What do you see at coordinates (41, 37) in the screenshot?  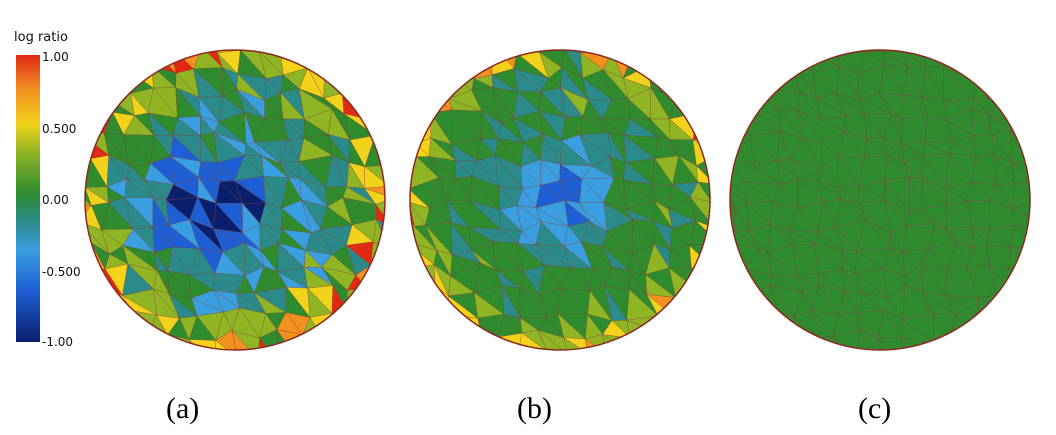 I see `legend-title: log ratio` at bounding box center [41, 37].